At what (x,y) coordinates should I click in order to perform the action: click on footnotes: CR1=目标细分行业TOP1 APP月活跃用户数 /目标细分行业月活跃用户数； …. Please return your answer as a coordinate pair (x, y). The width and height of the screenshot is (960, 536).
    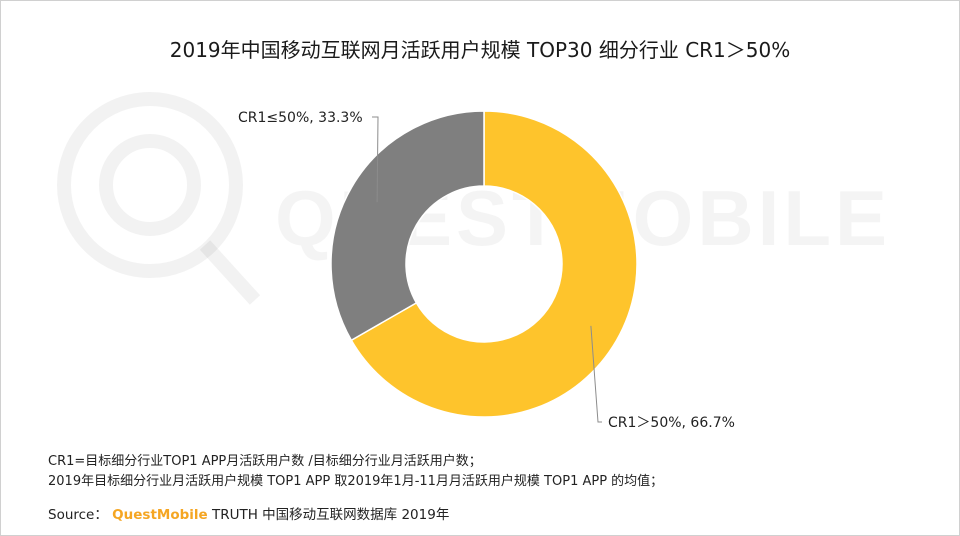
    Looking at the image, I should click on (355, 472).